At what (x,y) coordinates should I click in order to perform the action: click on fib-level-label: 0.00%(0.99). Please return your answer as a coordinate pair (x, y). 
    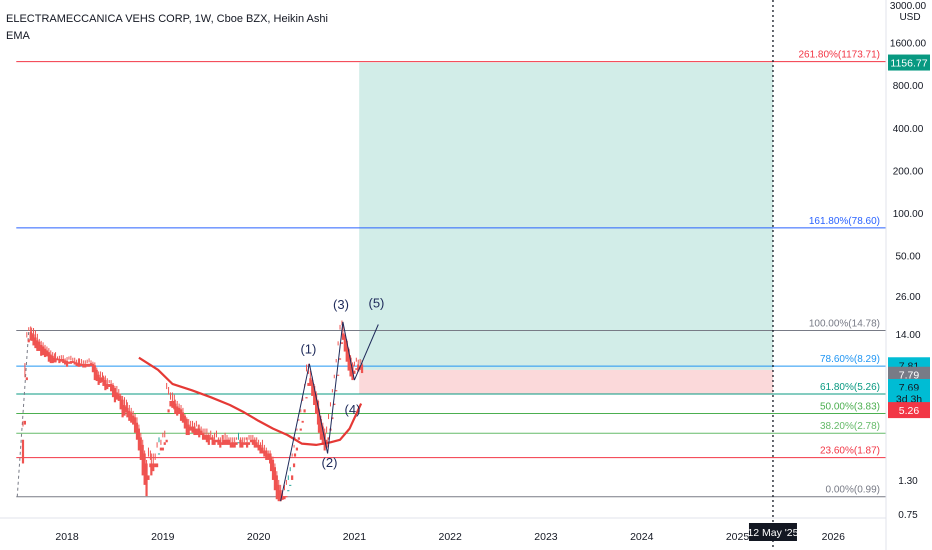
    Looking at the image, I should click on (853, 490).